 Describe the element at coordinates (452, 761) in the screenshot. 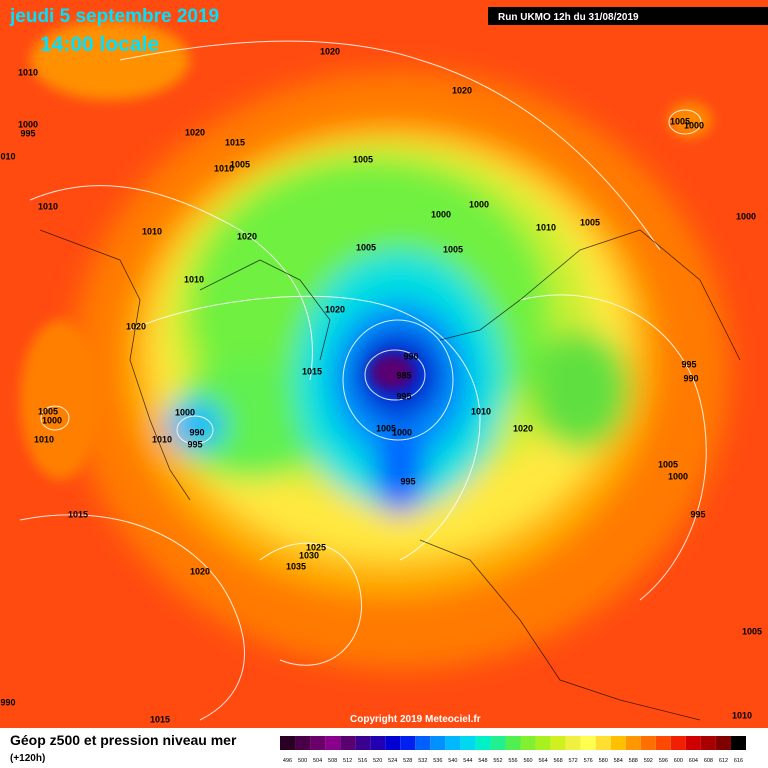

I see `colorbar-label: 540` at that location.